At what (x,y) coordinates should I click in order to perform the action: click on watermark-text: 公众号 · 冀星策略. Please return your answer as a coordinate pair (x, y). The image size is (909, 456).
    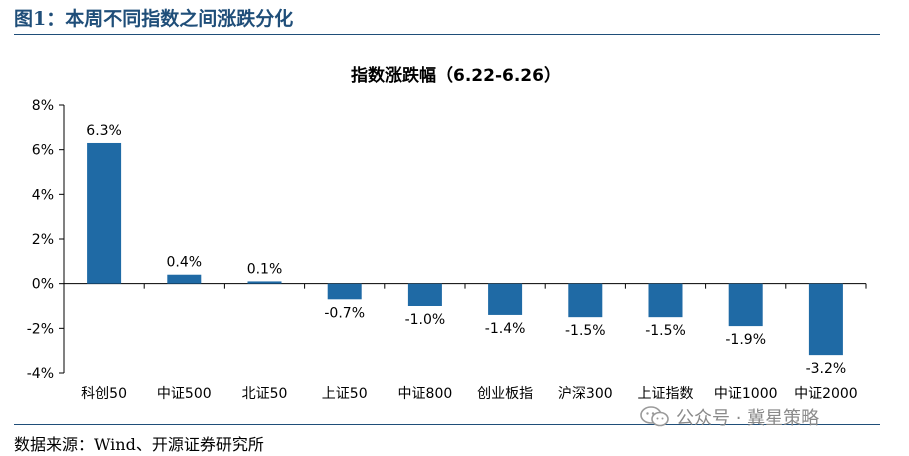
    Looking at the image, I should click on (748, 418).